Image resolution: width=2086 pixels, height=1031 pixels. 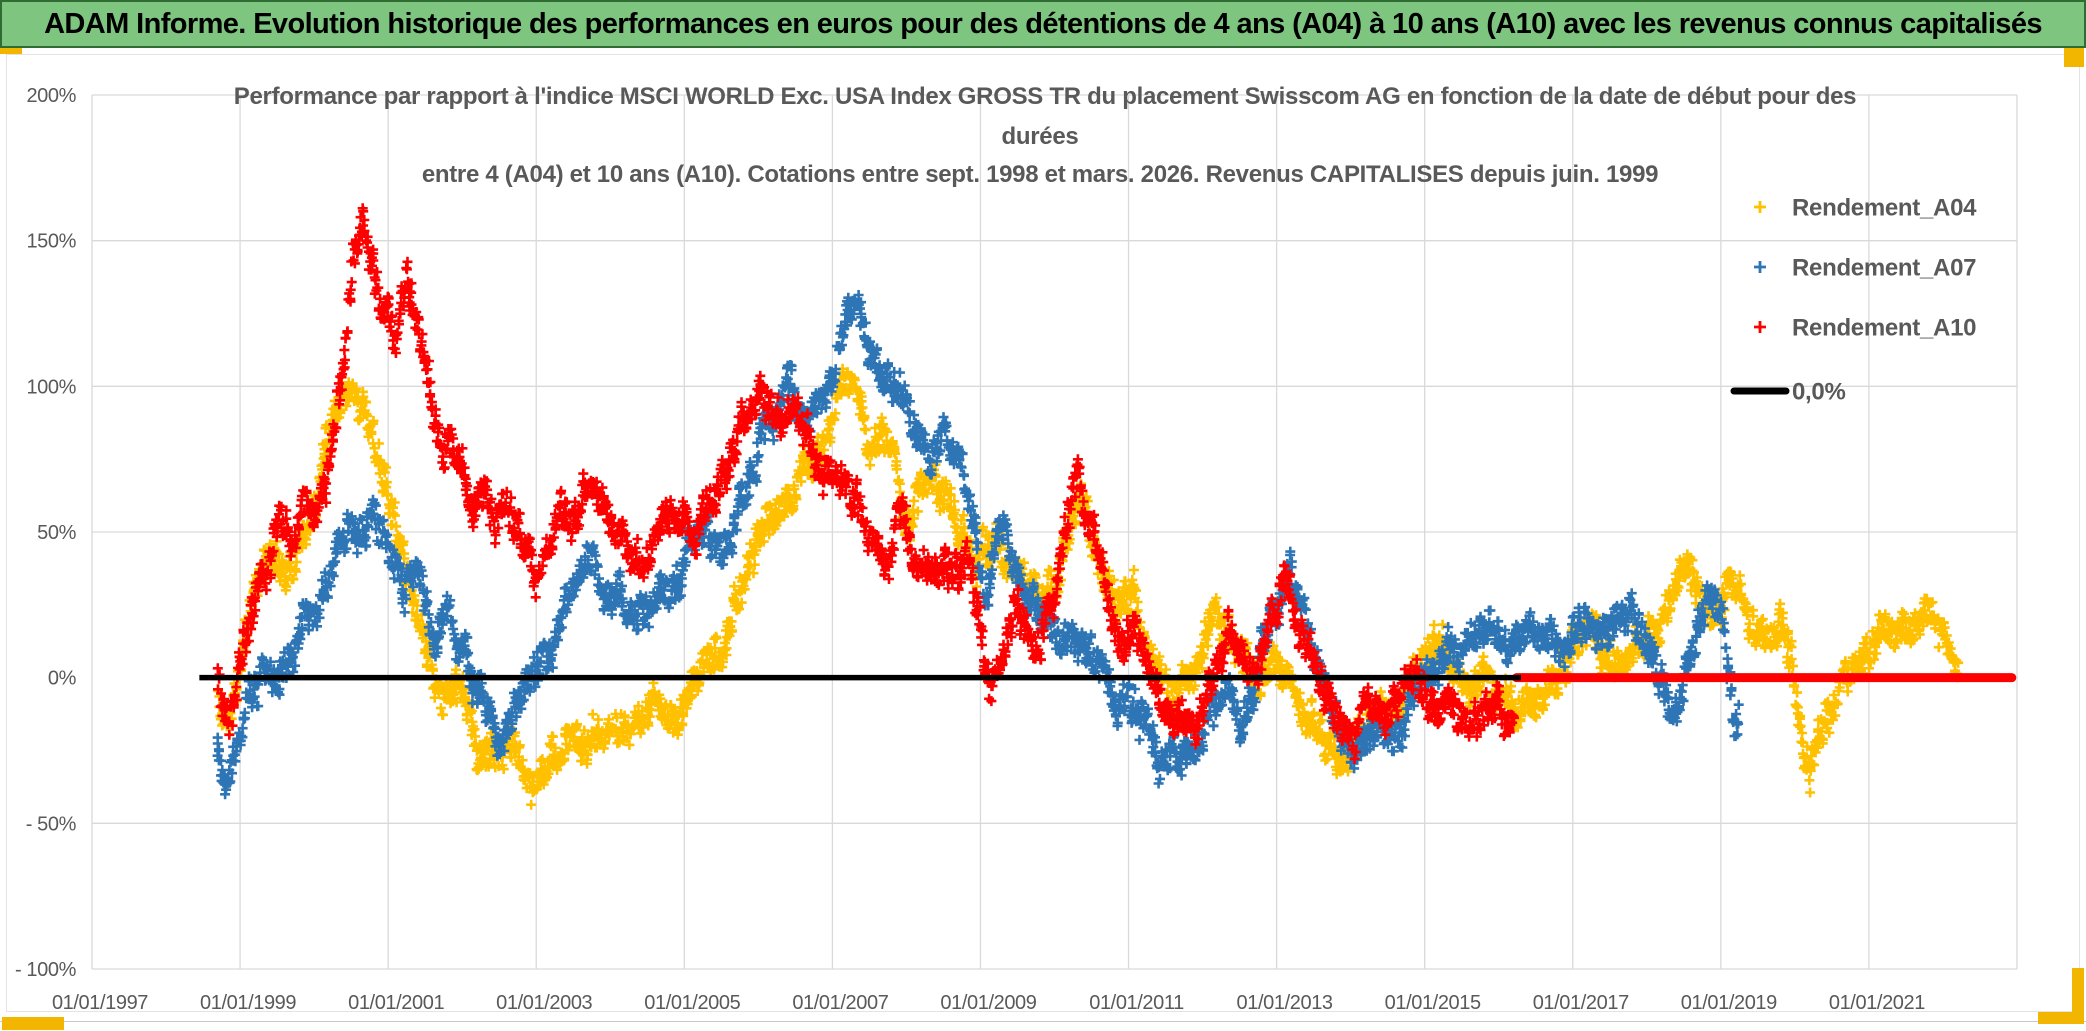 I want to click on y-tick-label: - 50%, so click(x=51, y=824).